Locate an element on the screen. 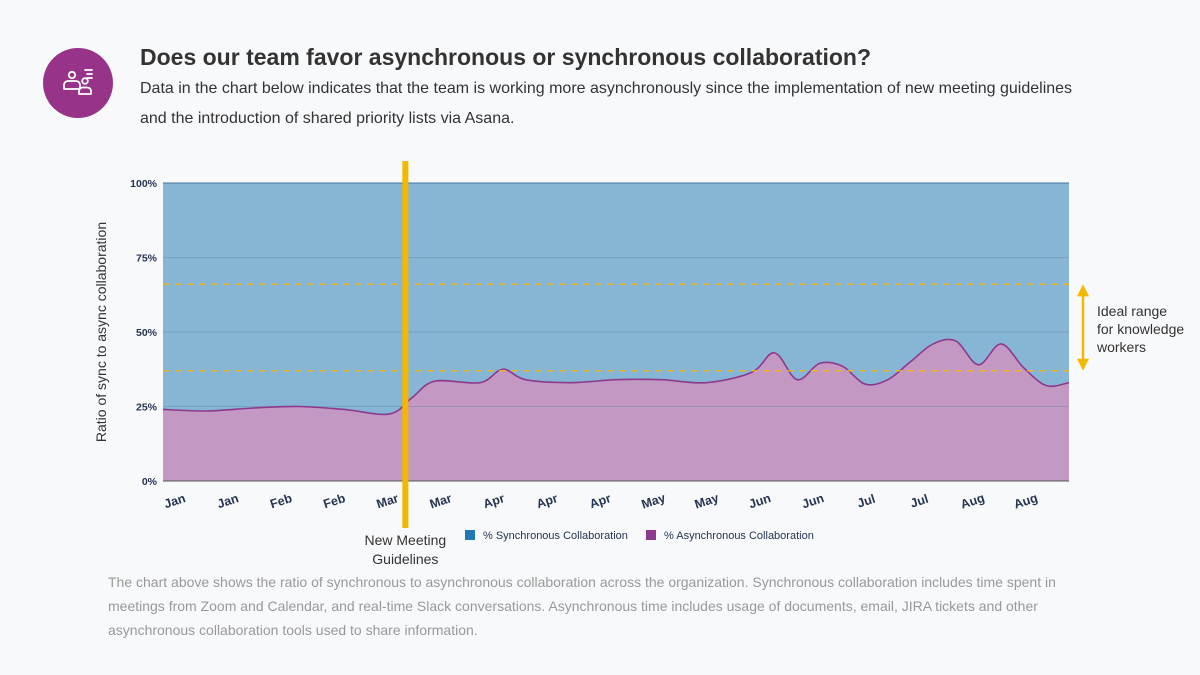 Image resolution: width=1200 pixels, height=675 pixels. y-tick-label: 25% is located at coordinates (147, 408).